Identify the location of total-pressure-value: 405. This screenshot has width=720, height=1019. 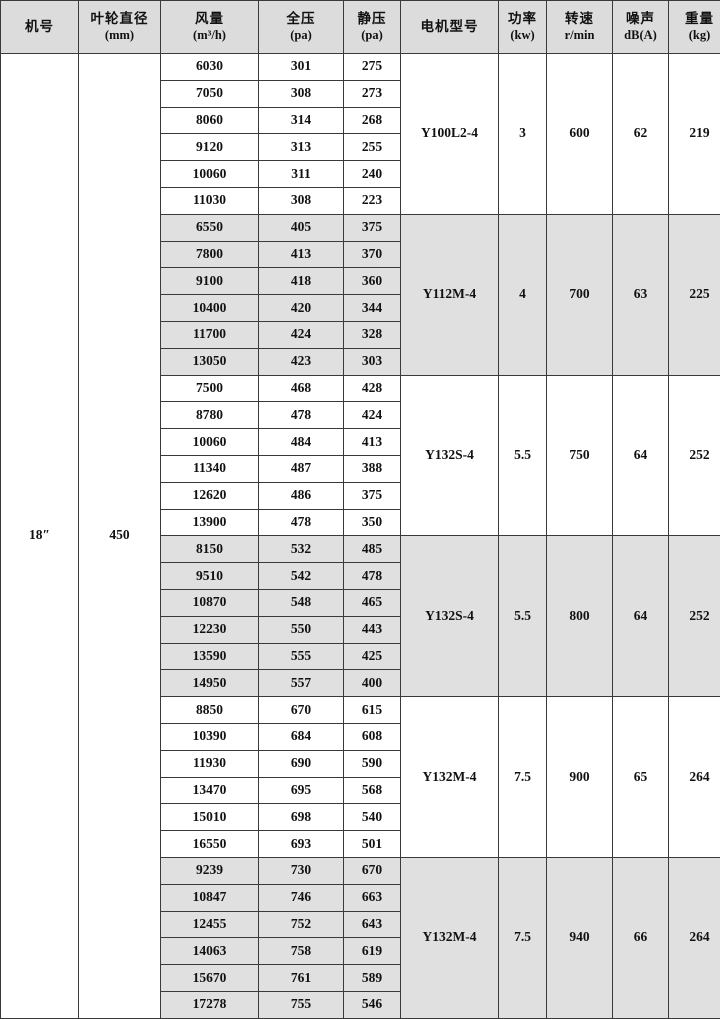
(301, 227).